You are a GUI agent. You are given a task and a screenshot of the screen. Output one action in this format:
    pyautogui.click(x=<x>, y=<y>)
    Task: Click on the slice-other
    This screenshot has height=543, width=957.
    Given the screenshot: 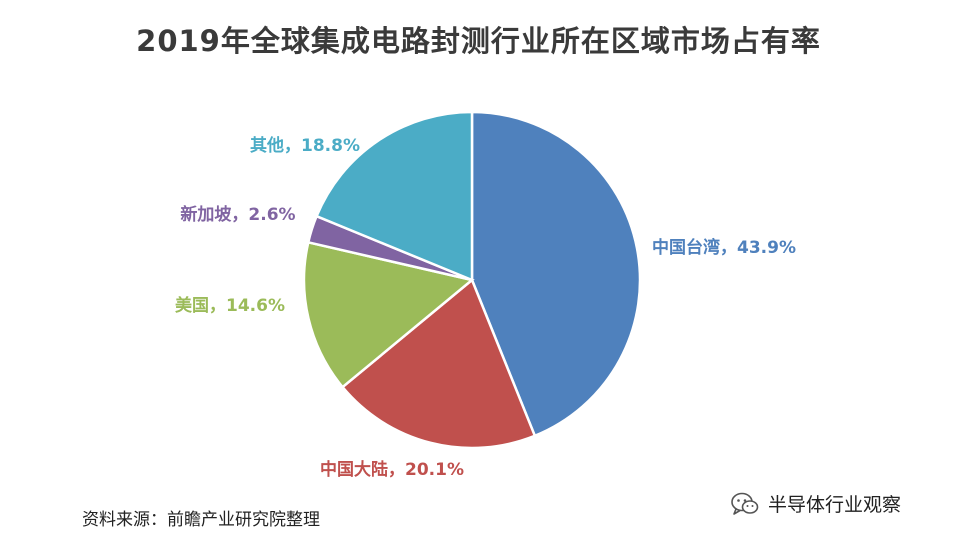 What is the action you would take?
    pyautogui.click(x=394, y=196)
    